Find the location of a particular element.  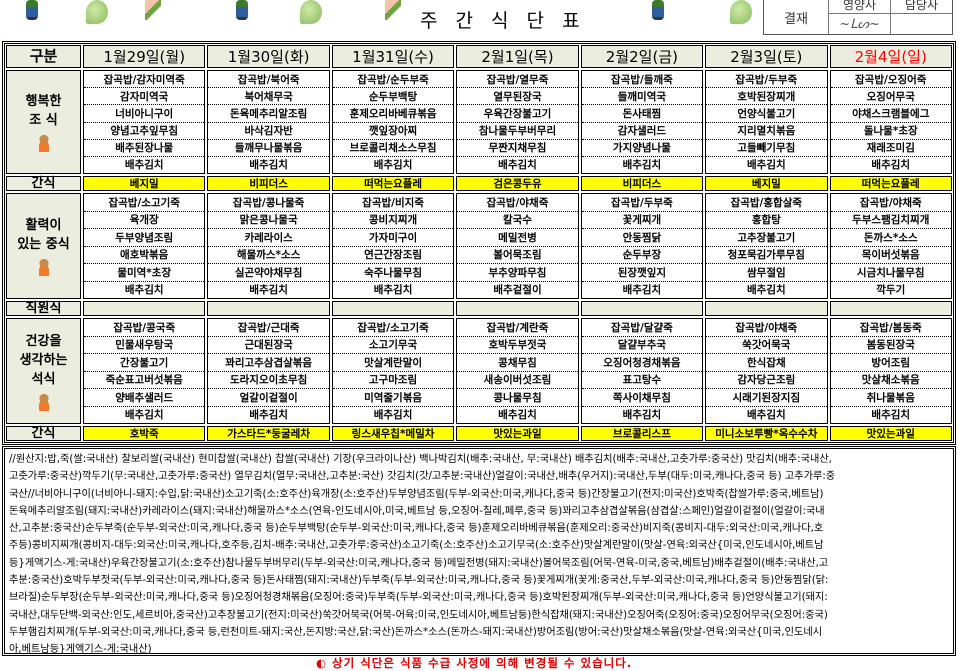

menu-item: 우육간장불고기 is located at coordinates (517, 114).